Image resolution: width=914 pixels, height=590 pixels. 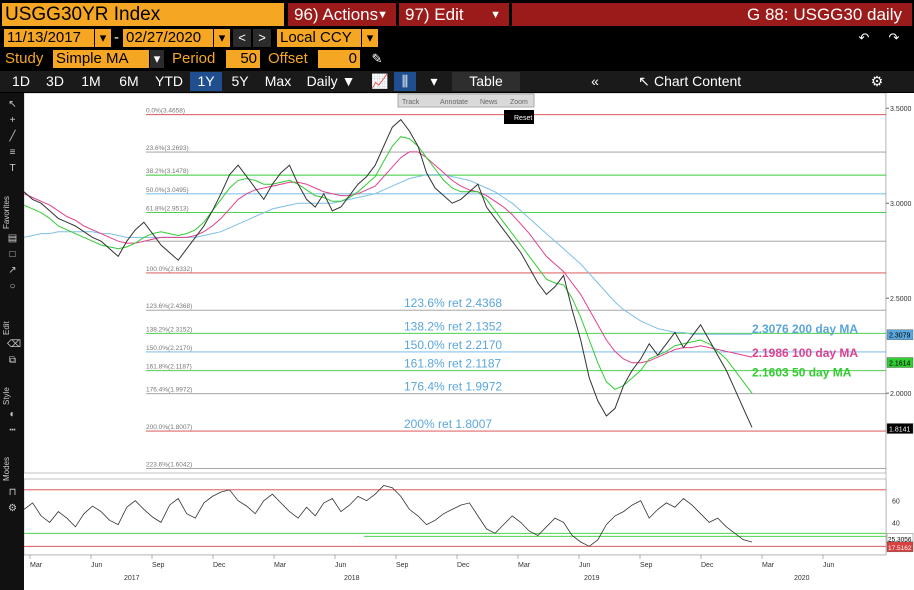 I want to click on end-date-field: 02/27/2020, so click(x=168, y=38).